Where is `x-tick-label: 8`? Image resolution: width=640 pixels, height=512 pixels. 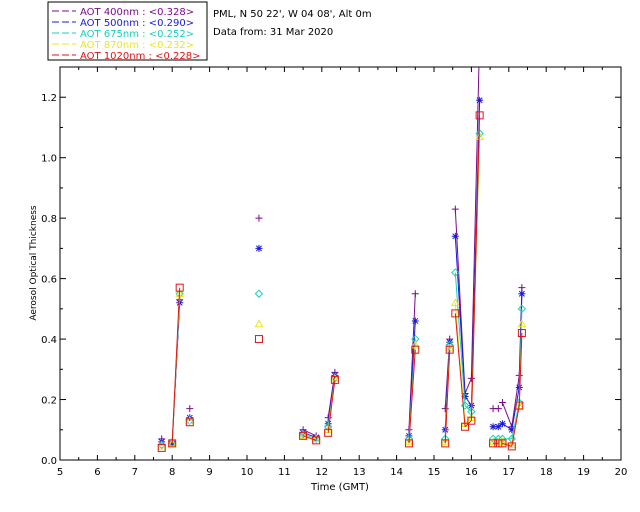
x-tick-label: 8 is located at coordinates (172, 472).